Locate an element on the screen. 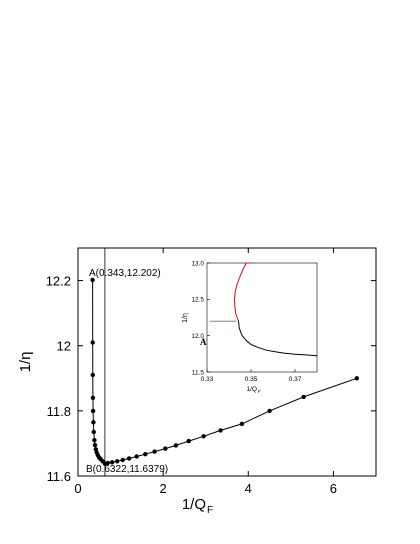  inset-x-tick-label: 0.37 is located at coordinates (295, 379).